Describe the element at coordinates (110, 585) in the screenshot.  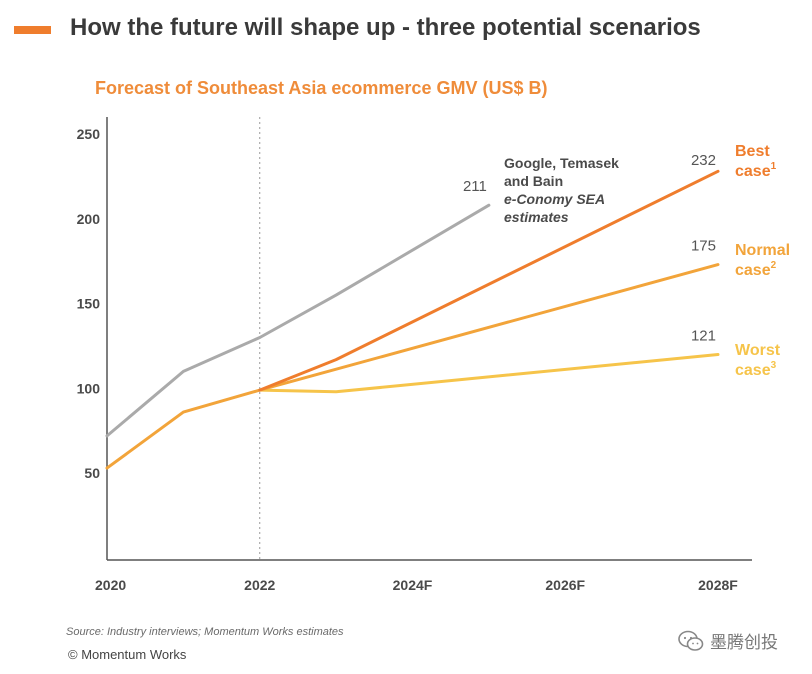
I see `x-tick-label: 2020` at that location.